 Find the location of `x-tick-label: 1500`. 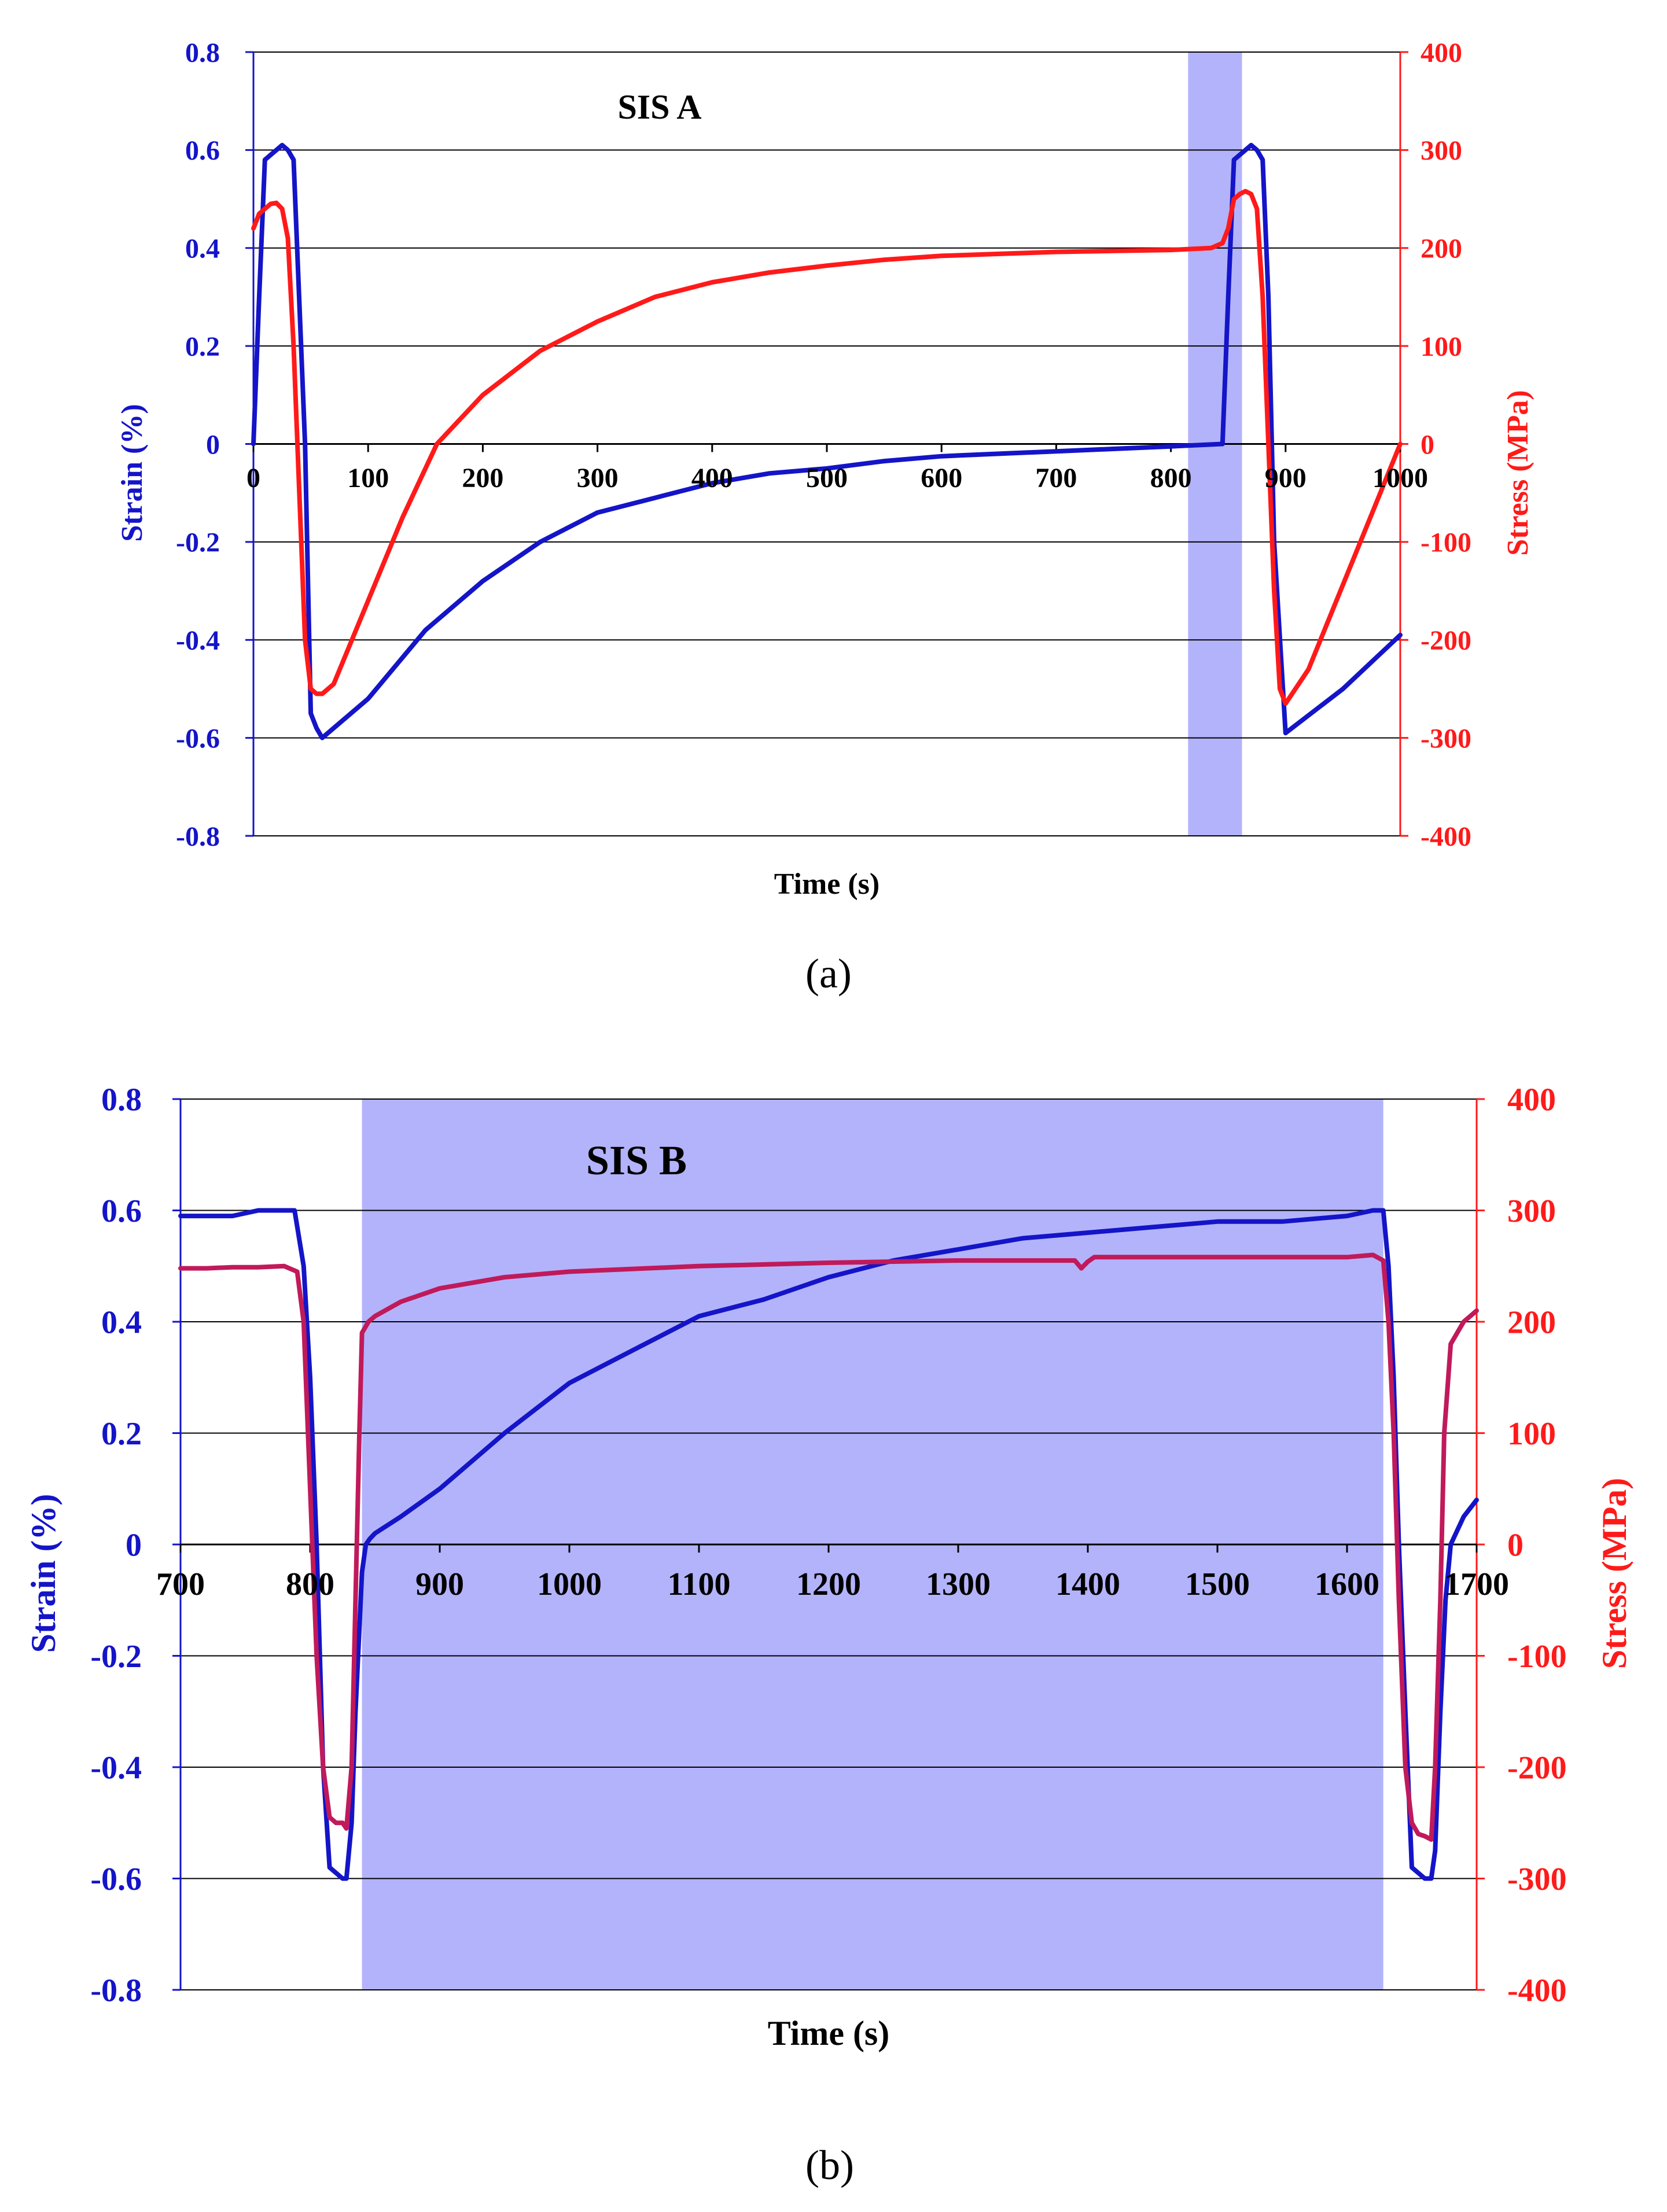

x-tick-label: 1500 is located at coordinates (1217, 1584).